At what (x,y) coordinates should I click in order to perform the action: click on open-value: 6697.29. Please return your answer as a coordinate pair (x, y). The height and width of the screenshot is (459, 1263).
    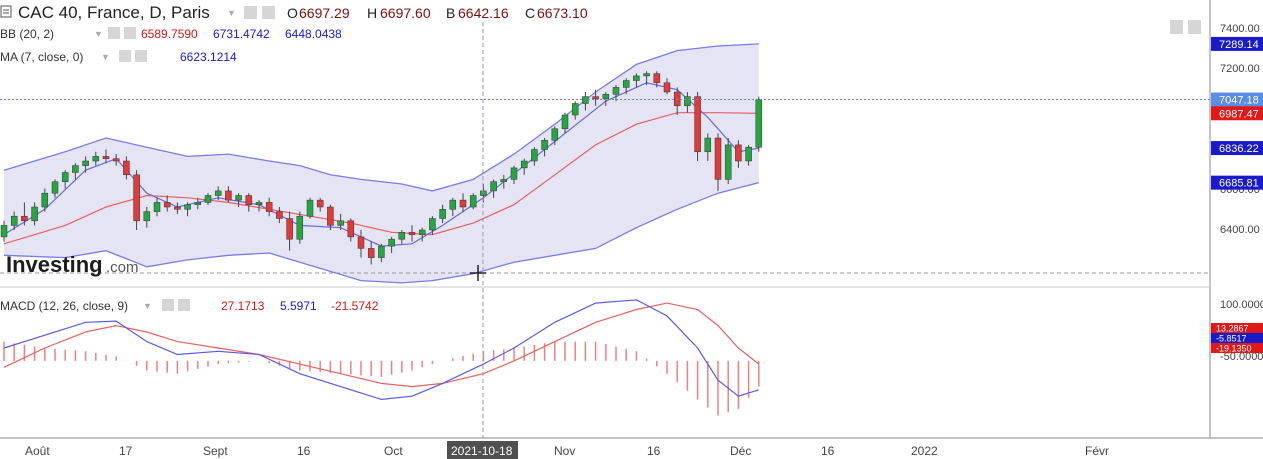
    Looking at the image, I should click on (324, 13).